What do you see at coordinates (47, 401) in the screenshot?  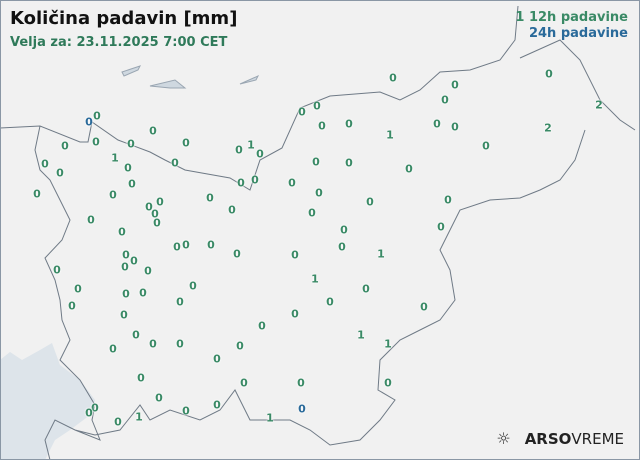 I see `sea` at bounding box center [47, 401].